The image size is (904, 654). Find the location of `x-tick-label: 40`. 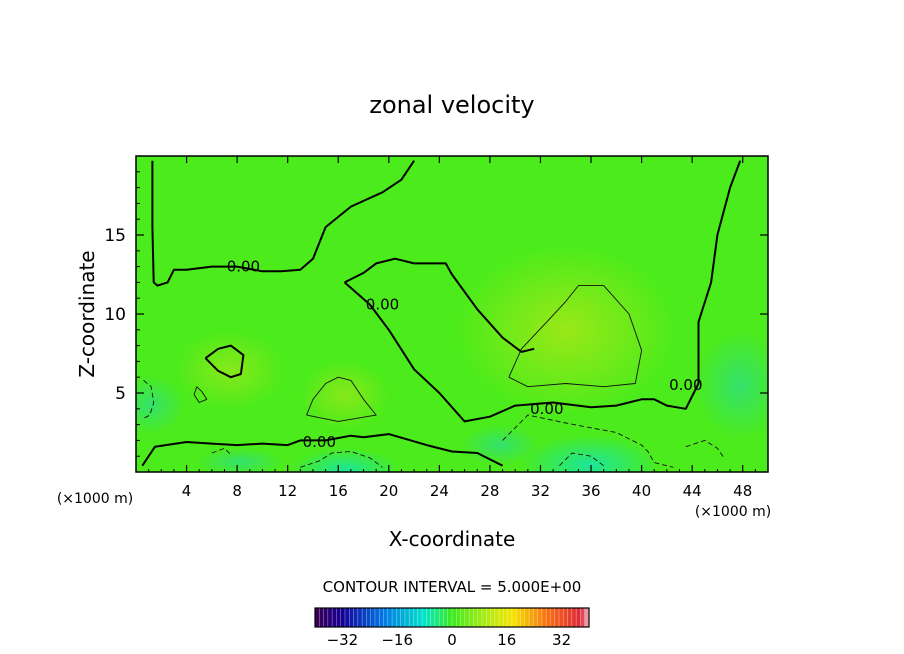

x-tick-label: 40 is located at coordinates (641, 491).